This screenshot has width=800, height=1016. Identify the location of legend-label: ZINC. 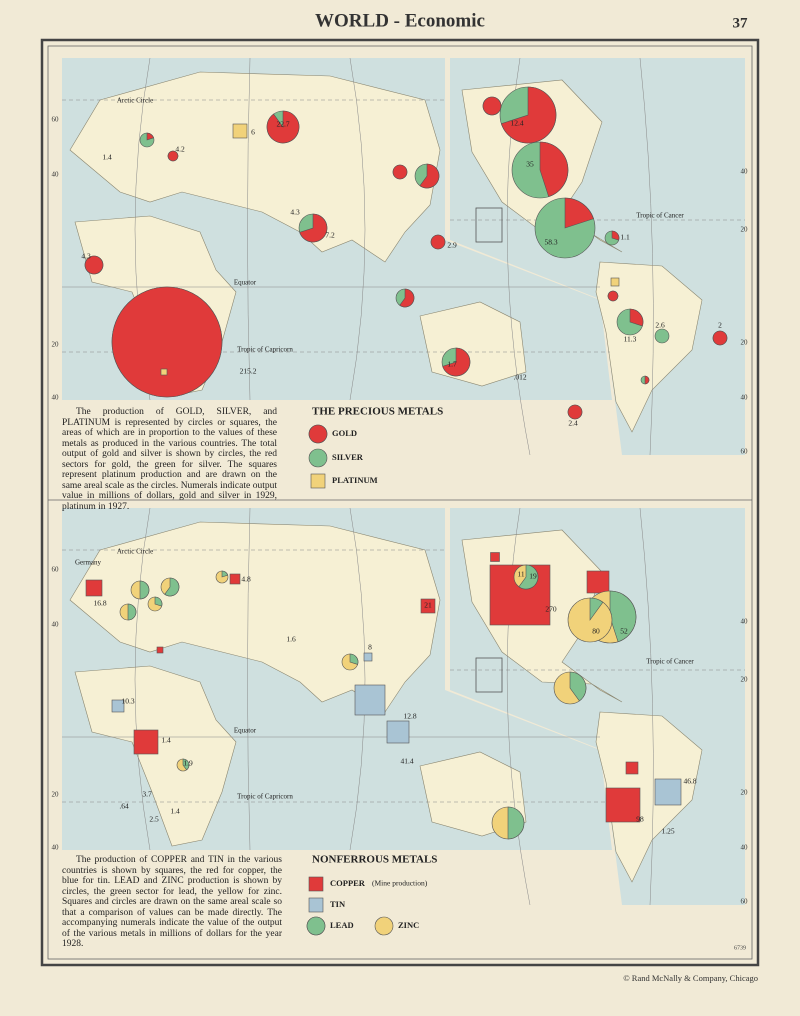
(408, 925).